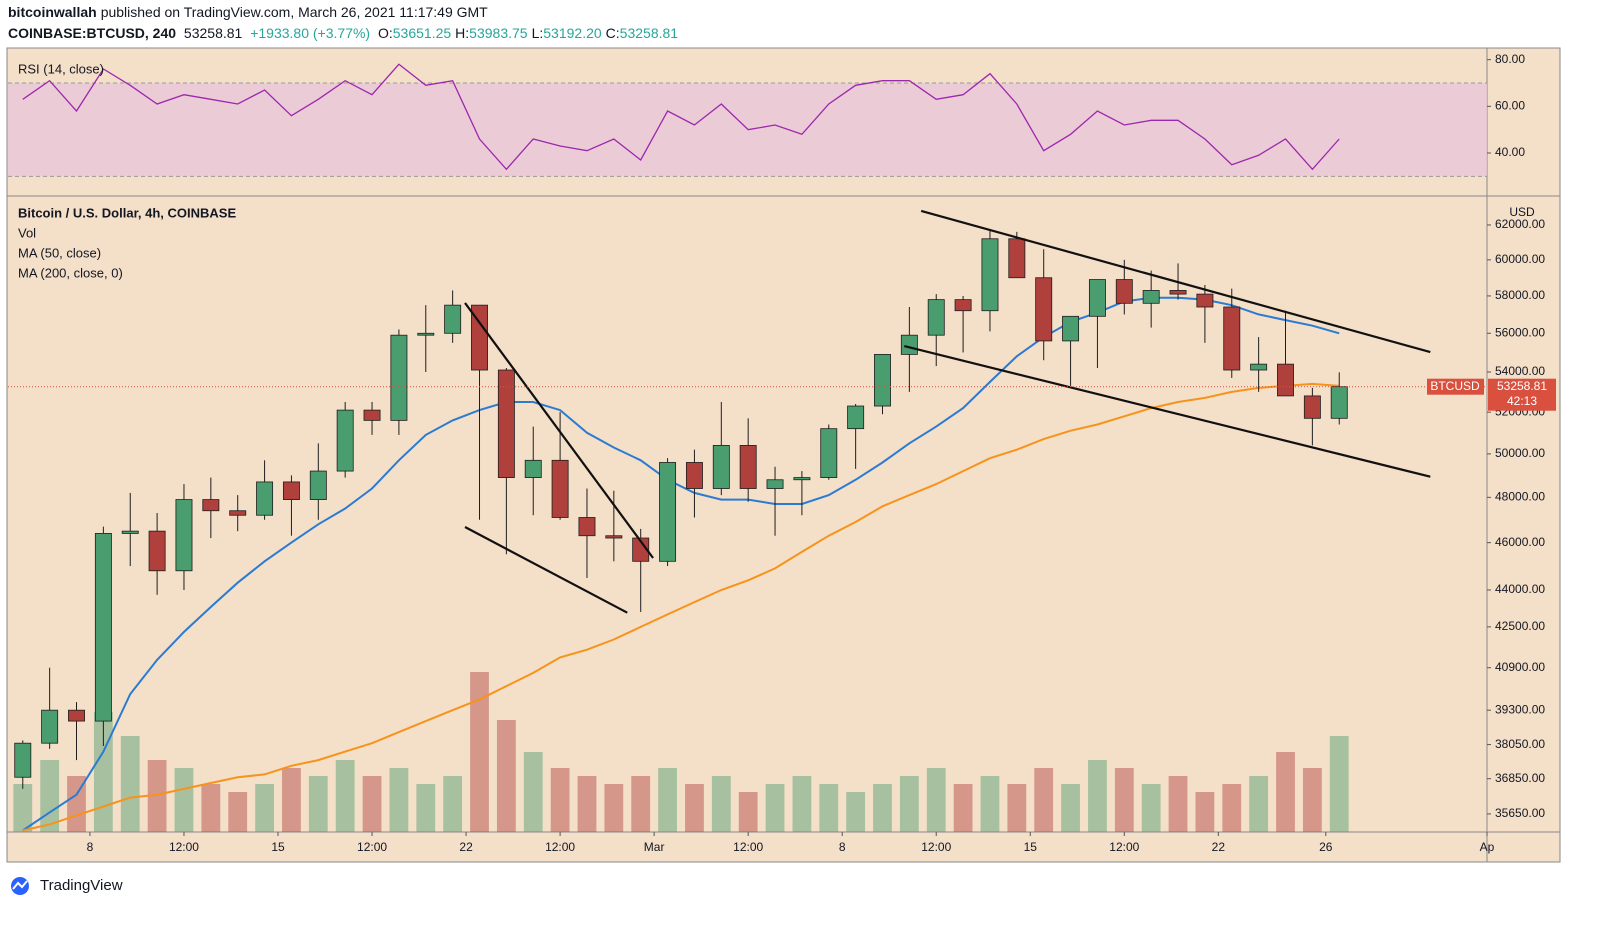  What do you see at coordinates (1520, 667) in the screenshot?
I see `y-tick-label: 40900.00` at bounding box center [1520, 667].